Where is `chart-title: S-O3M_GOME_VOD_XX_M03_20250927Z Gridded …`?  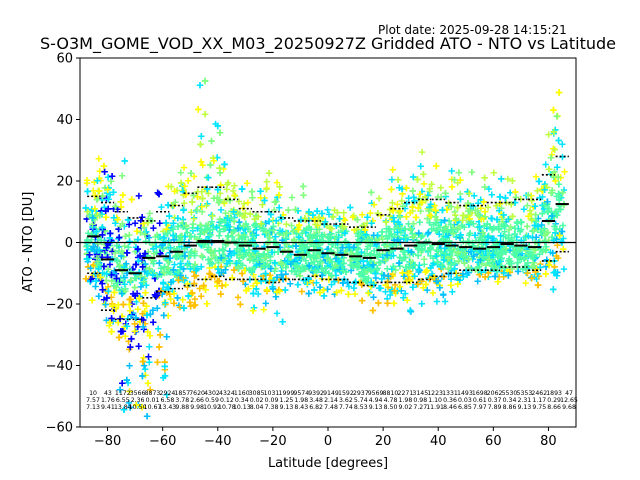 chart-title: S-O3M_GOME_VOD_XX_M03_20250927Z Gridded … is located at coordinates (327, 43).